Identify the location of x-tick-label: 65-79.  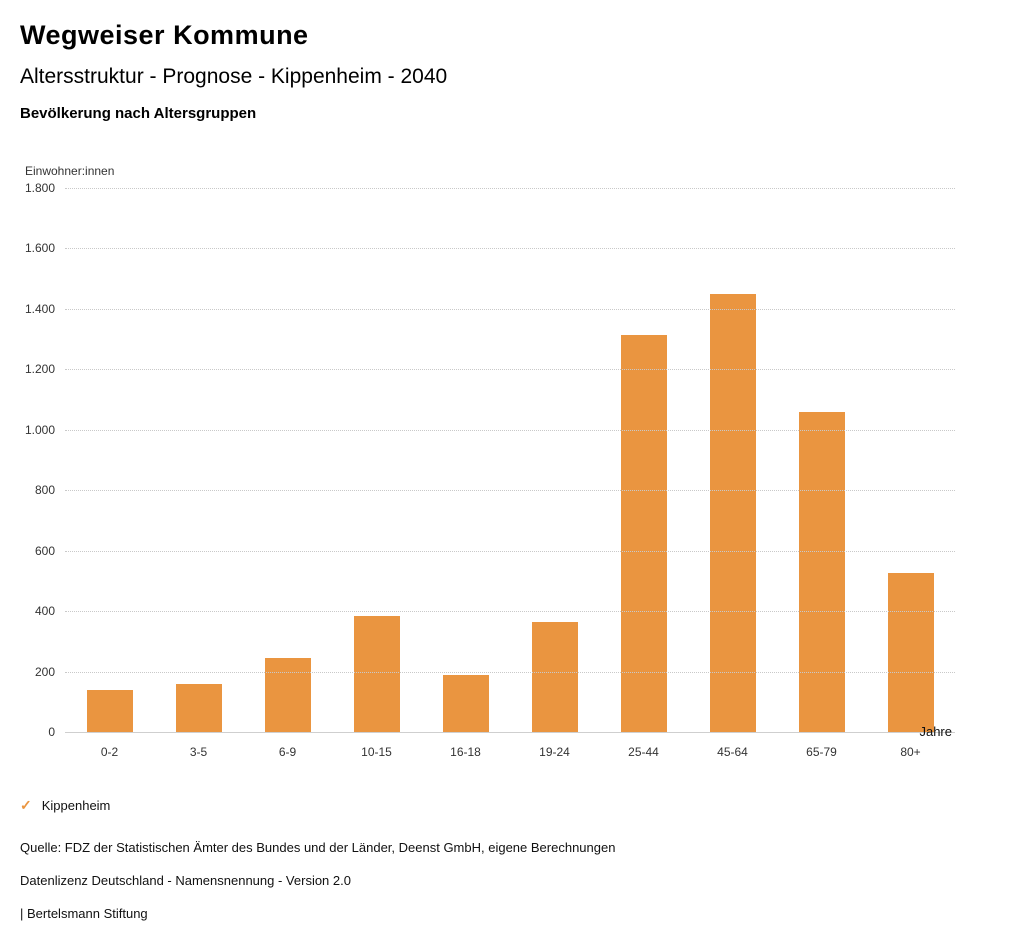
(821, 752).